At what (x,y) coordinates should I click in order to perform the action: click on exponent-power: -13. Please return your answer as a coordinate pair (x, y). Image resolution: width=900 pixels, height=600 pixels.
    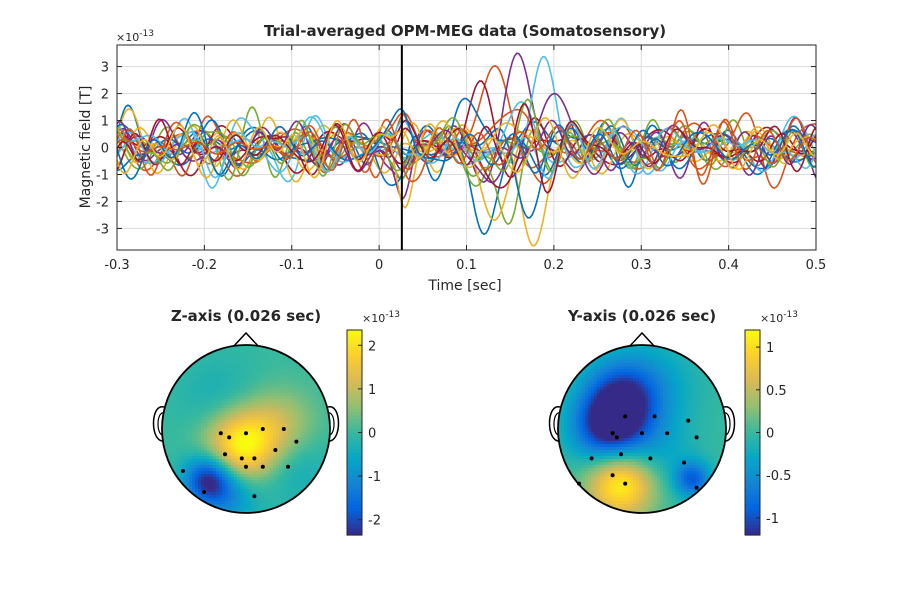
    Looking at the image, I should click on (790, 315).